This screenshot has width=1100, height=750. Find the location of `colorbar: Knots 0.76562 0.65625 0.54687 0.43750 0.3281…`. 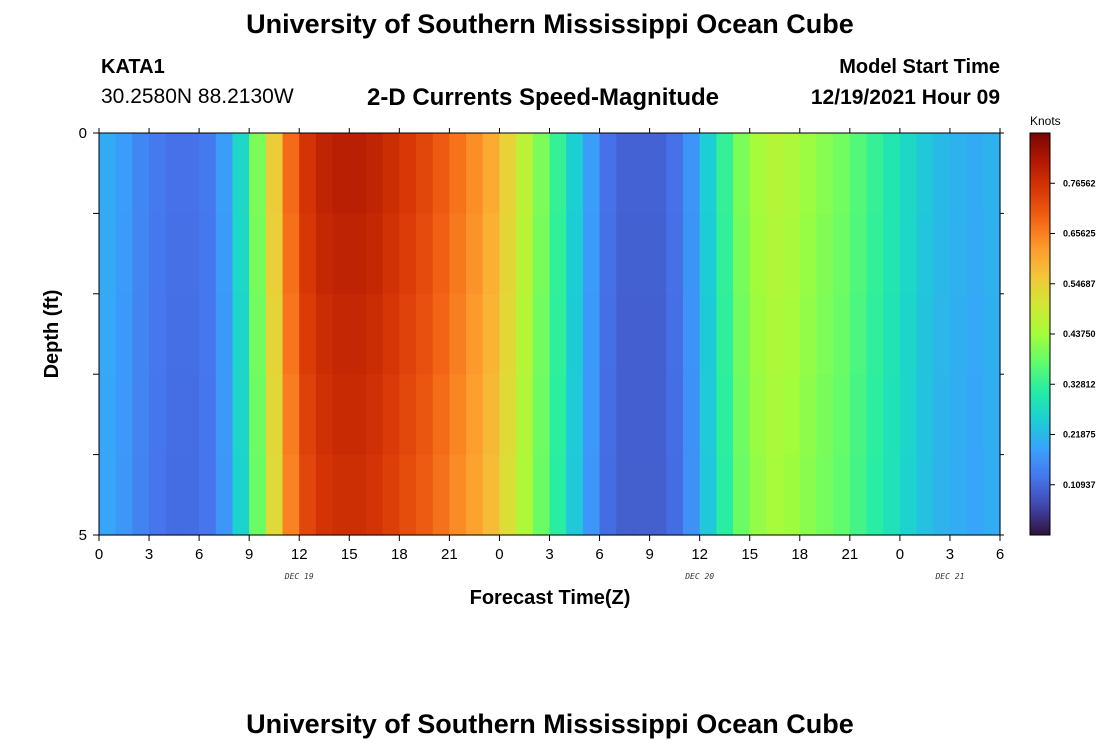

colorbar: Knots 0.76562 0.65625 0.54687 0.43750 0.3281… is located at coordinates (1062, 325).